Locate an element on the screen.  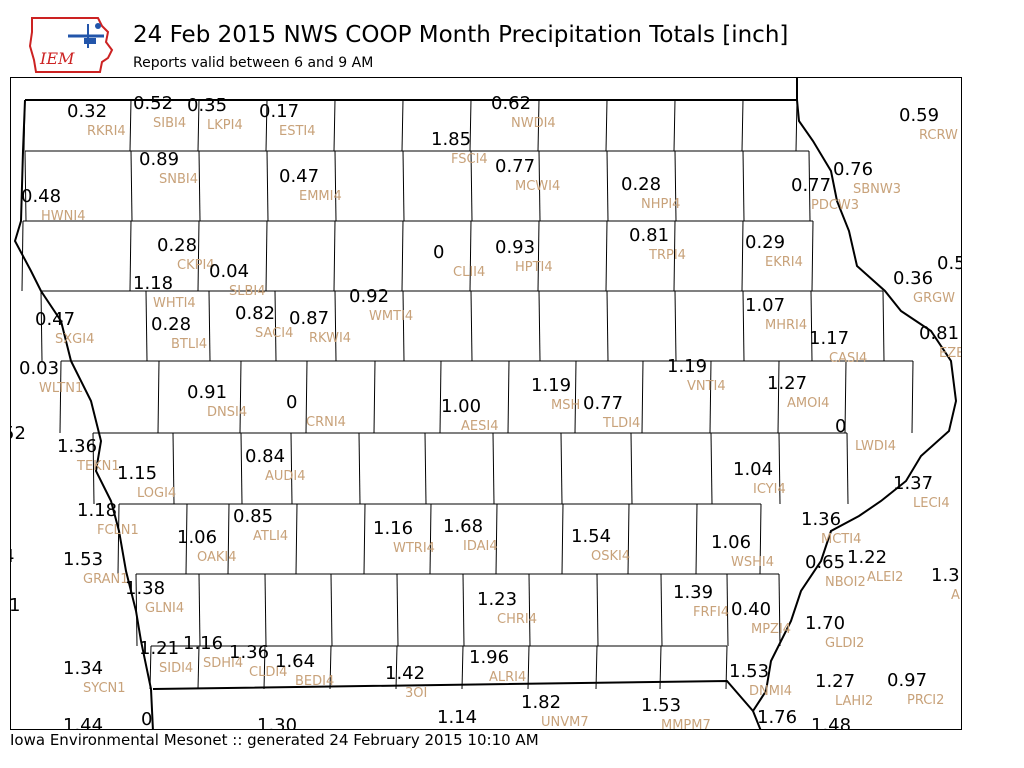
station-value: 0.32 is located at coordinates (87, 111).